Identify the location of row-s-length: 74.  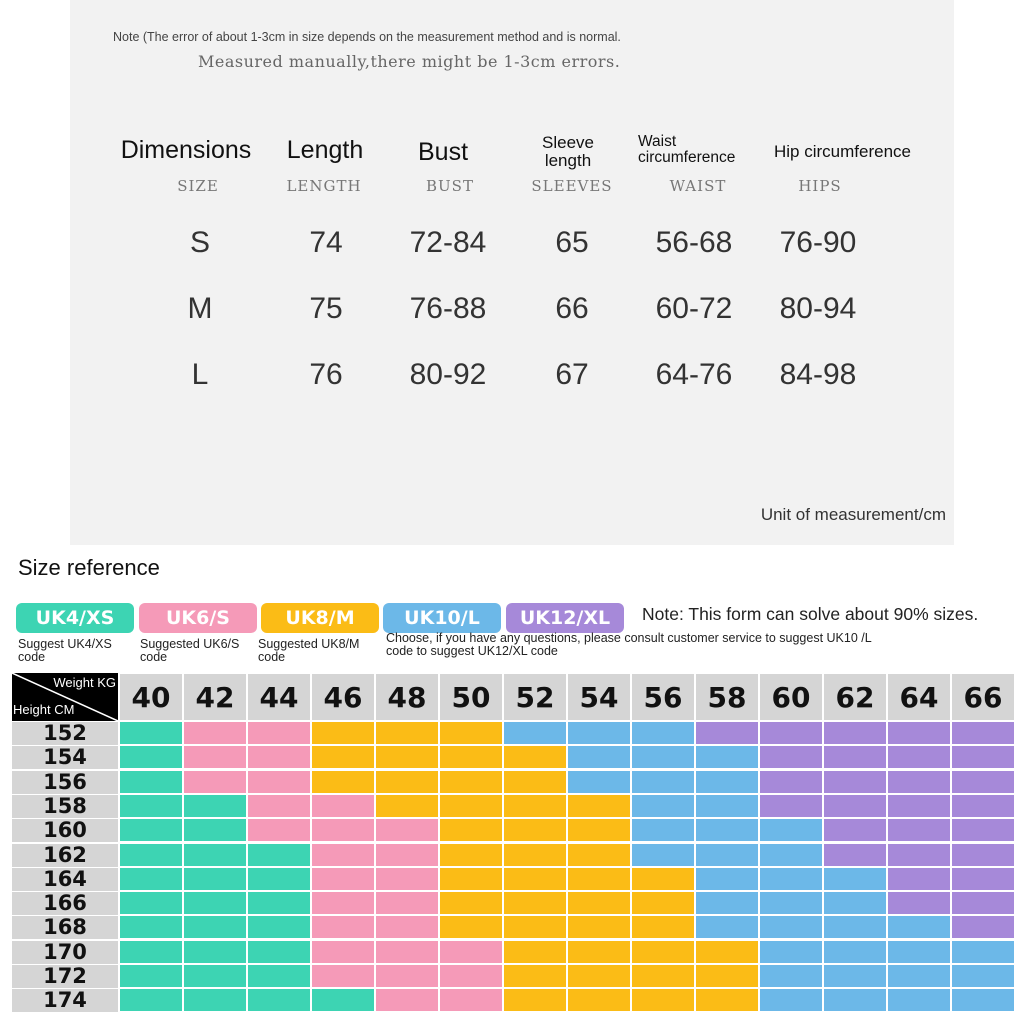
(326, 242).